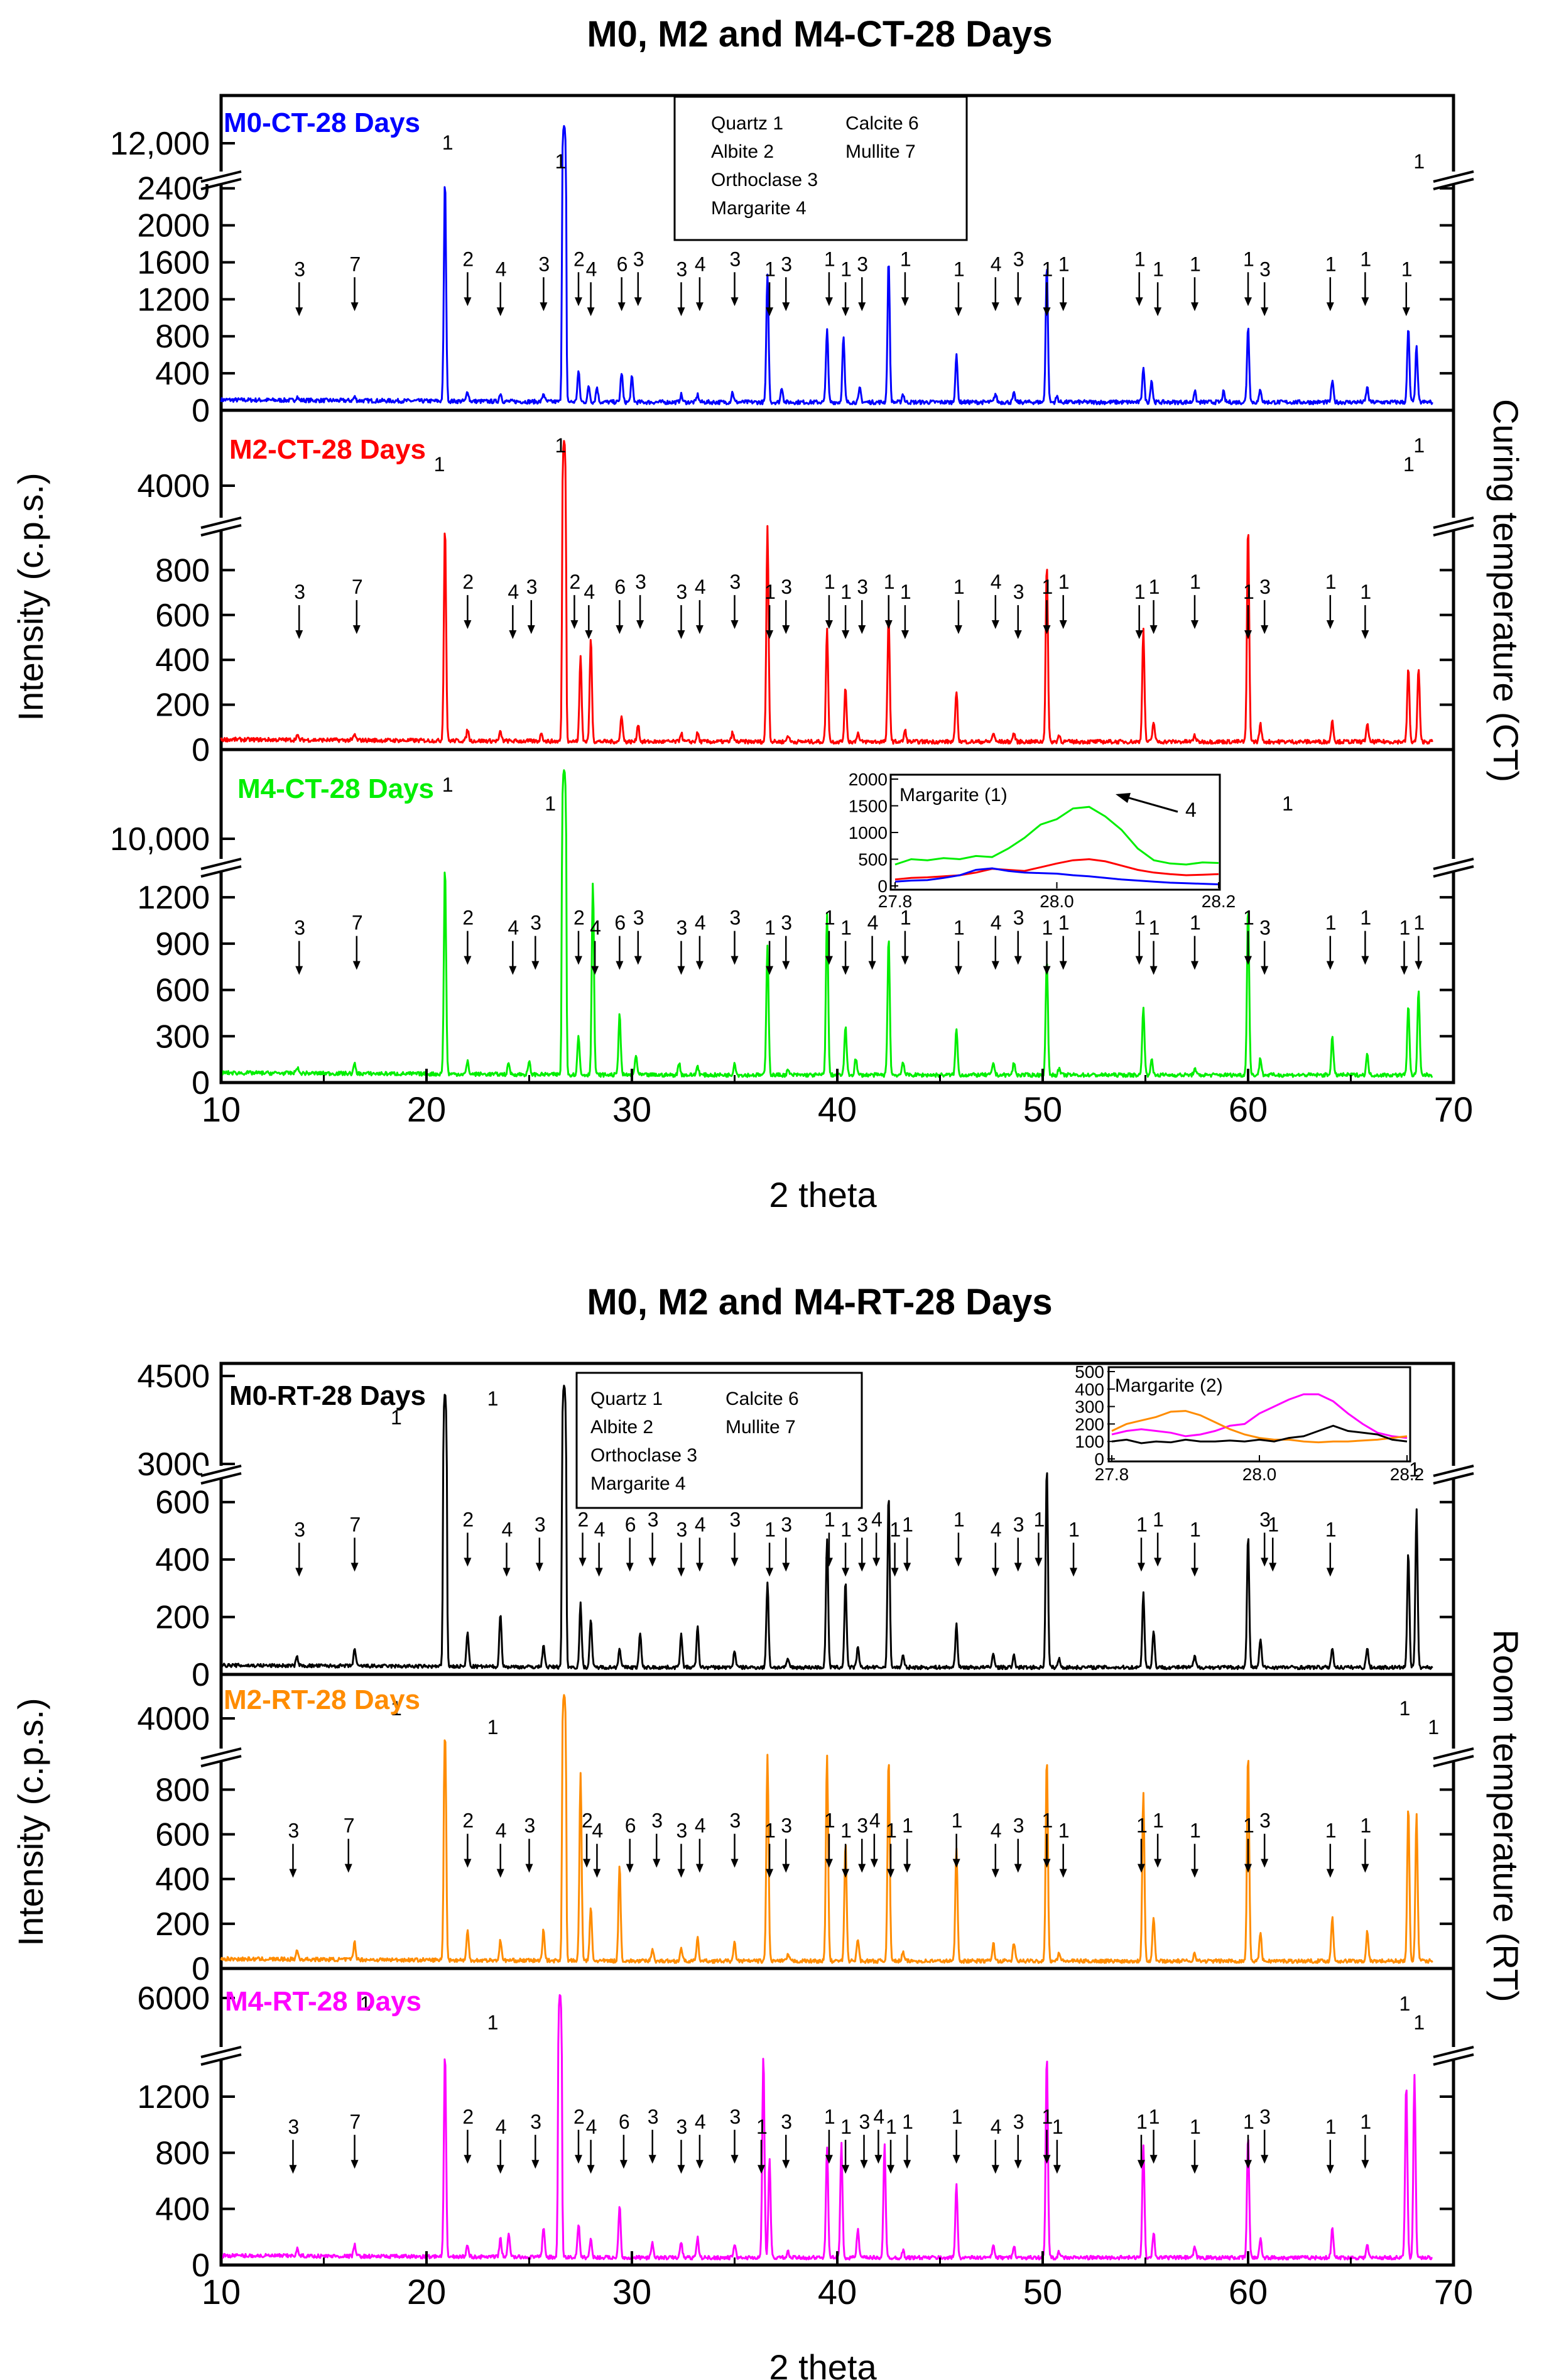  I want to click on y-tick-label: 4000, so click(173, 1719).